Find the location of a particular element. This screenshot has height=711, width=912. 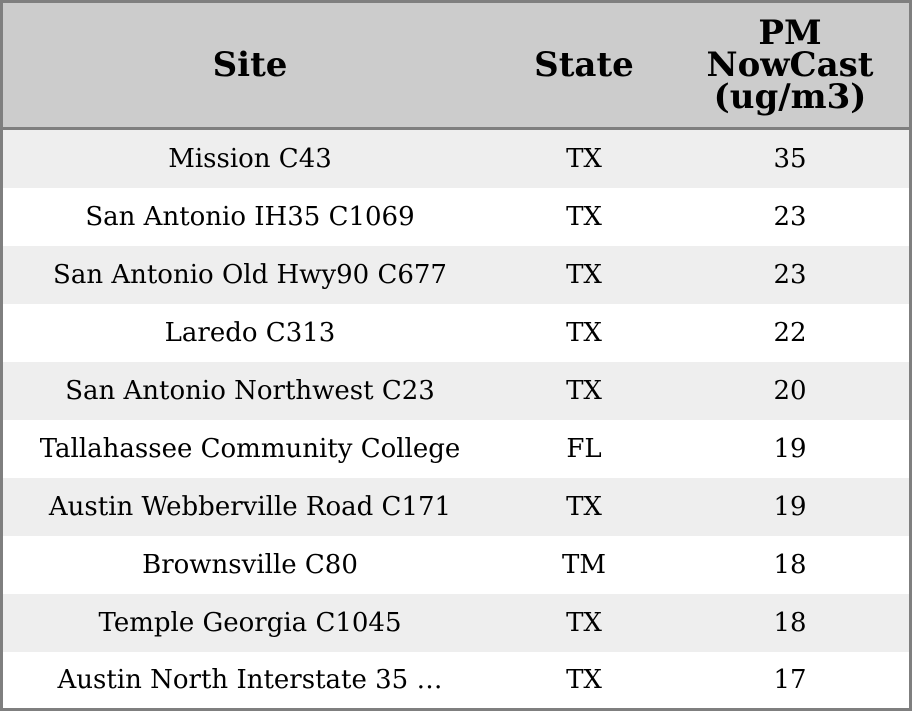

table-row: Austin Webberville Road C171 TX 19 is located at coordinates (456, 507).